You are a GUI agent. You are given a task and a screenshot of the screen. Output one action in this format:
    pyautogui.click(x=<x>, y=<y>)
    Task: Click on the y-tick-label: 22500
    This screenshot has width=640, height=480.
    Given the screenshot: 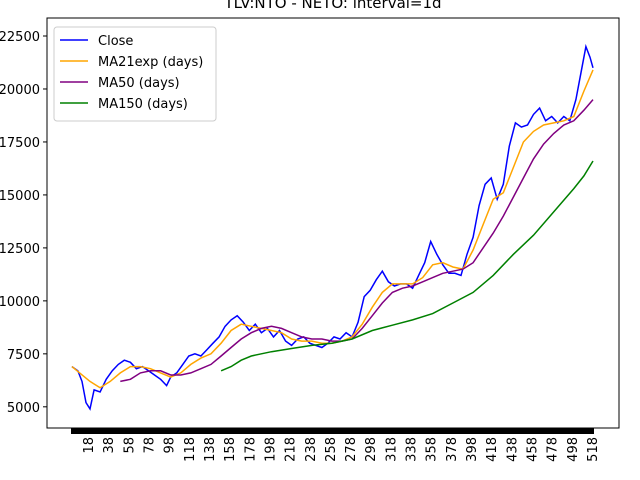 What is the action you would take?
    pyautogui.click(x=20, y=37)
    